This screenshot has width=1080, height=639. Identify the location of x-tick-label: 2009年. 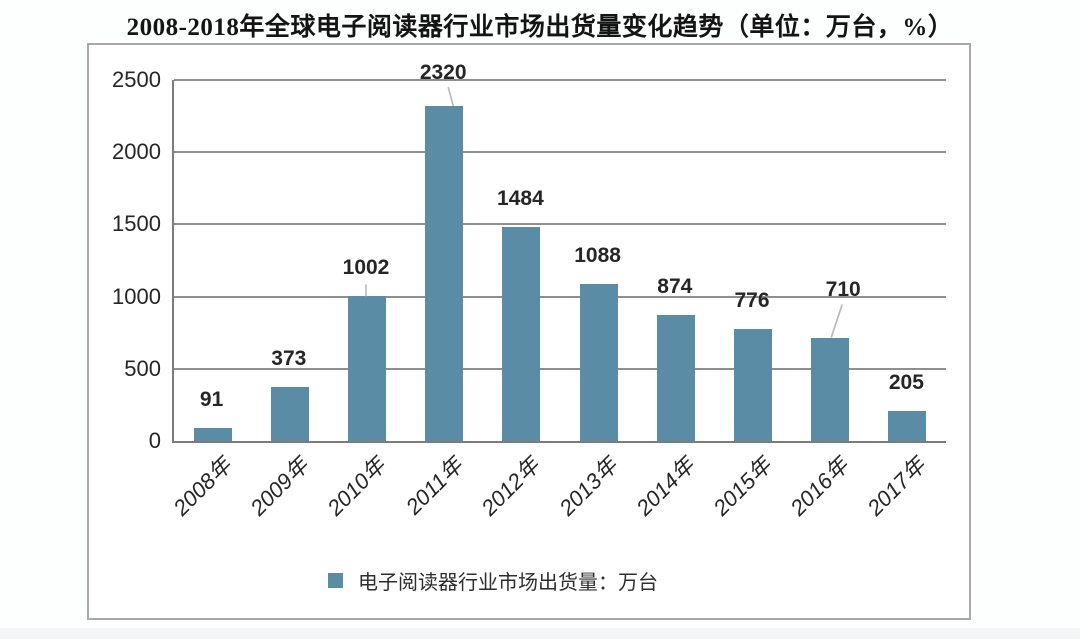
(279, 486).